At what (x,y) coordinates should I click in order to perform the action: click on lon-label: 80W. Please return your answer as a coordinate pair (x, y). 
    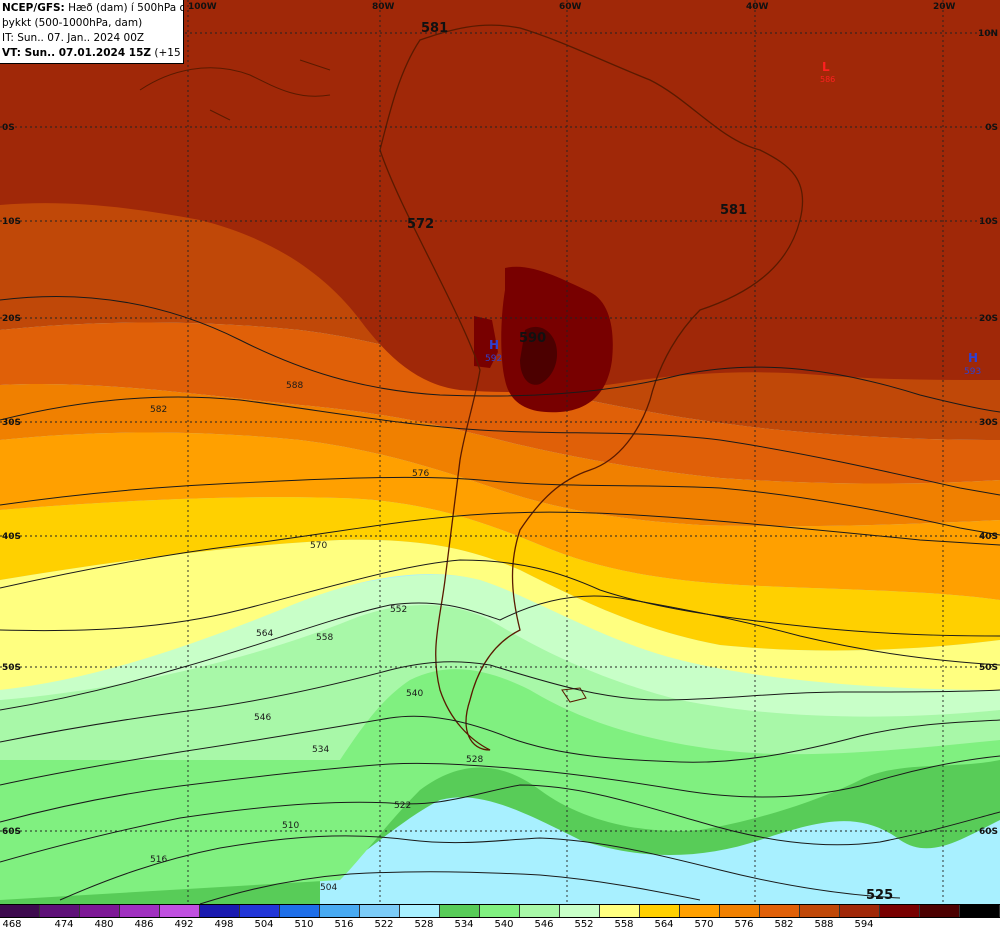
    Looking at the image, I should click on (383, 7).